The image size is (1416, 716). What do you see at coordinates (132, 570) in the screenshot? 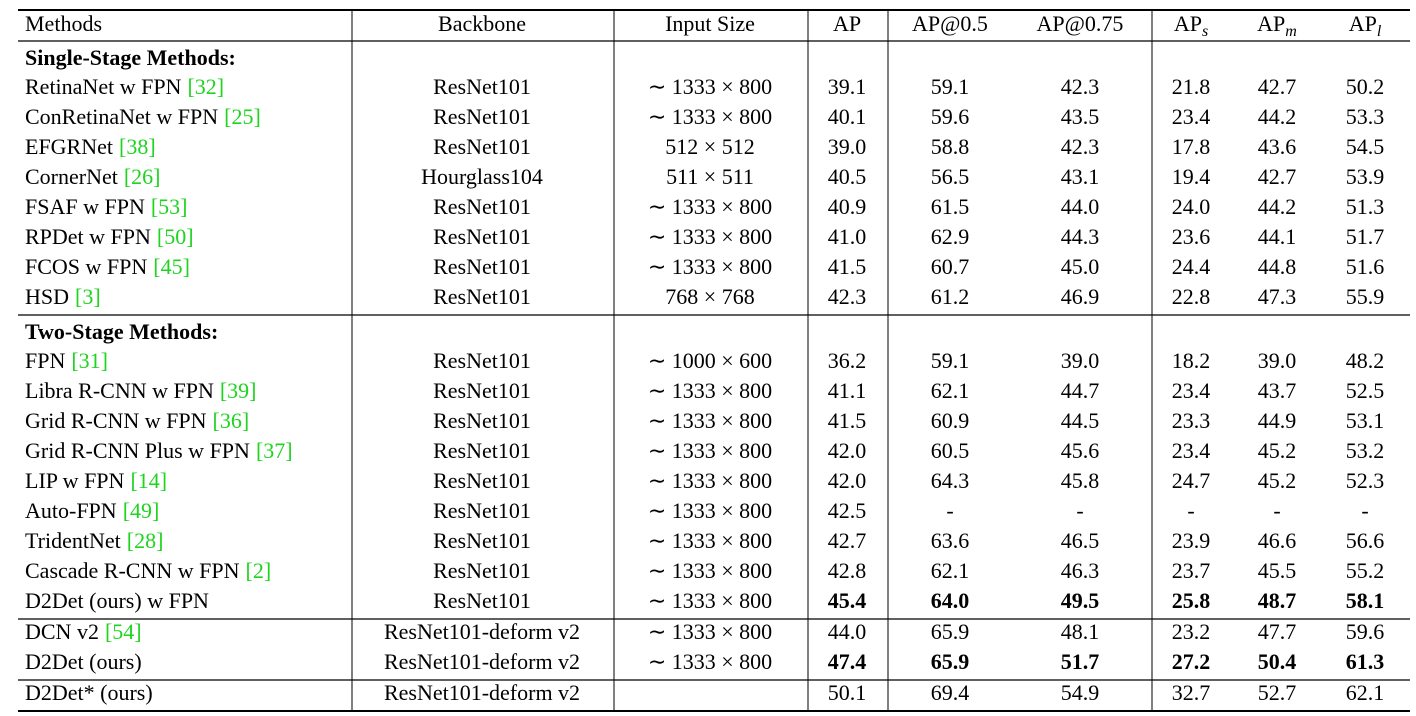
I see `method-name: Cascade R-CNN w FPN` at bounding box center [132, 570].